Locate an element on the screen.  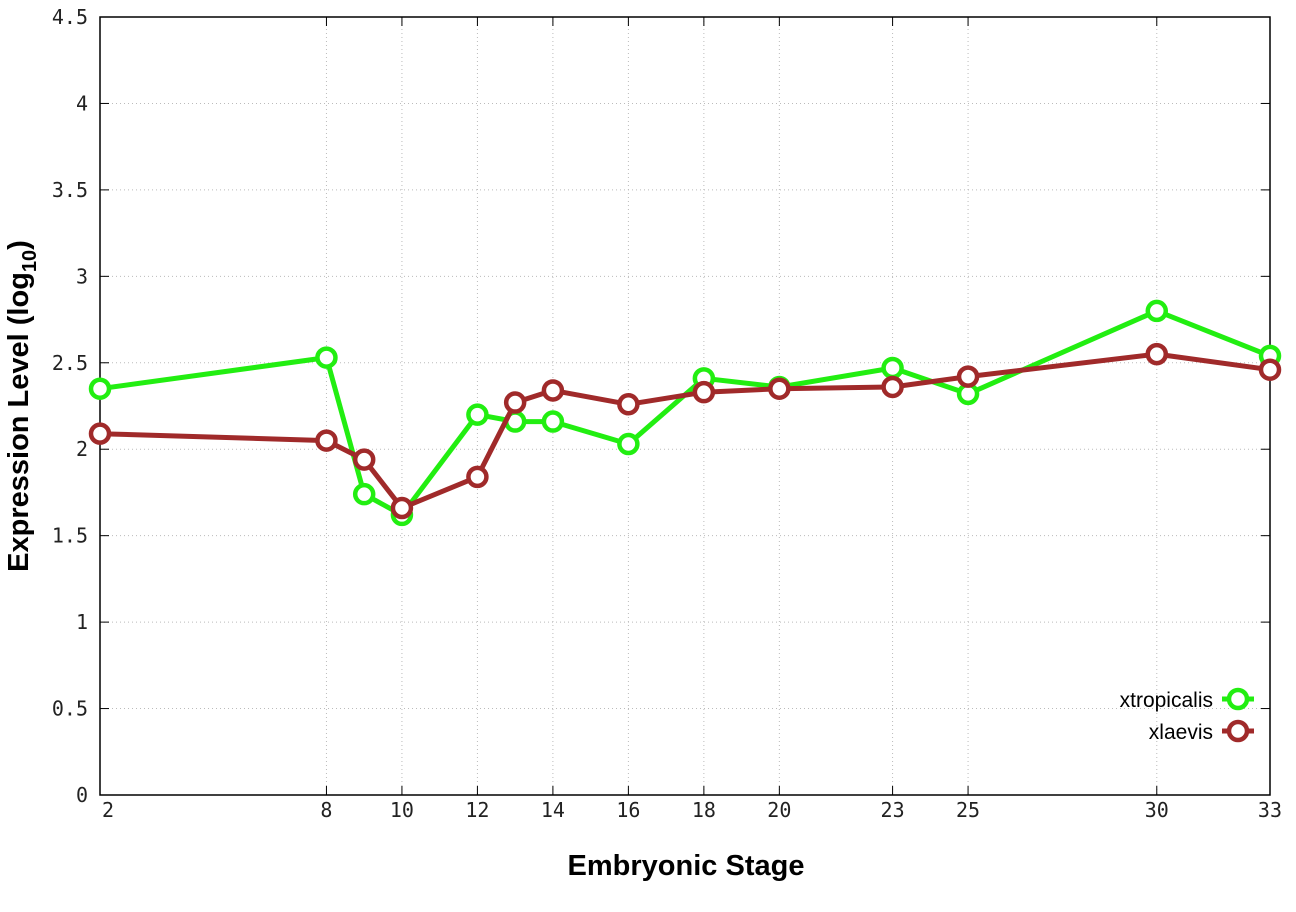
legend-item: xlaevis is located at coordinates (1201, 731).